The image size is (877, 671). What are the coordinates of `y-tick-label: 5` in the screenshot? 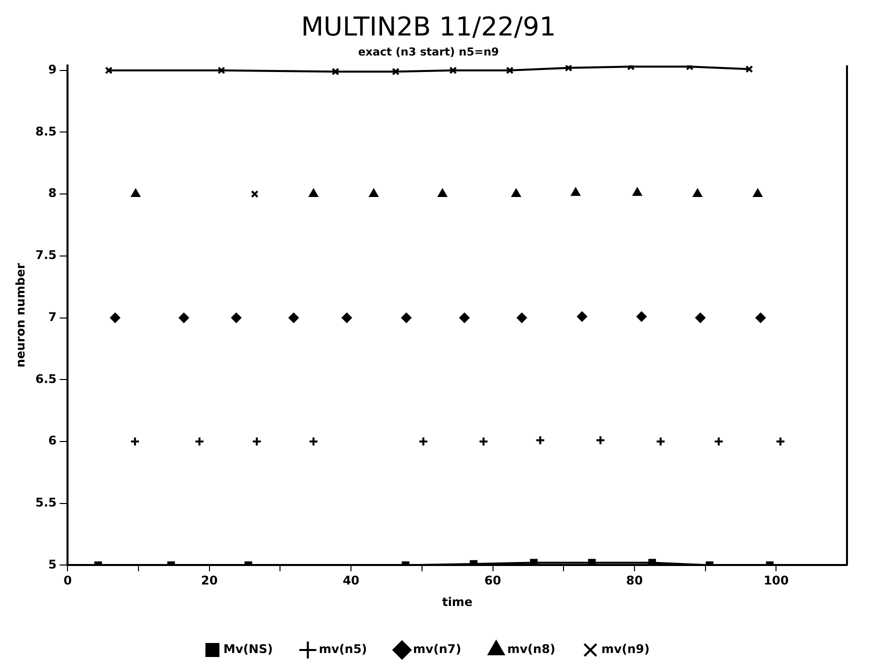 It's located at (52, 564).